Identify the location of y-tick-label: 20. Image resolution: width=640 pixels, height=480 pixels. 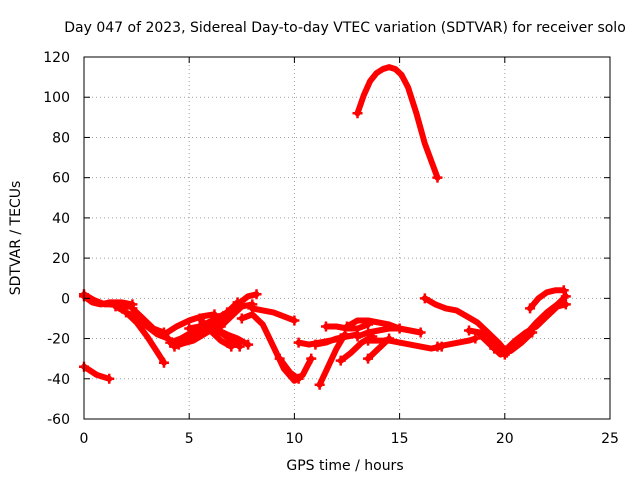
(61, 259).